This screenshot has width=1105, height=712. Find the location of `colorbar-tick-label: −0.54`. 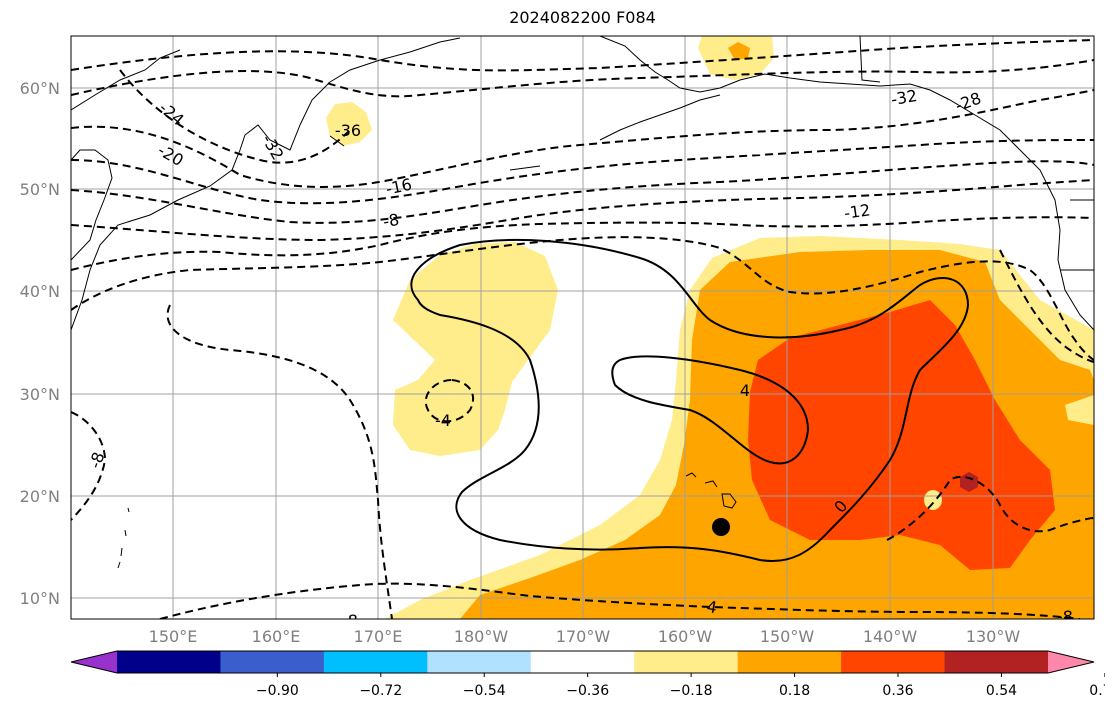

colorbar-tick-label: −0.54 is located at coordinates (484, 691).